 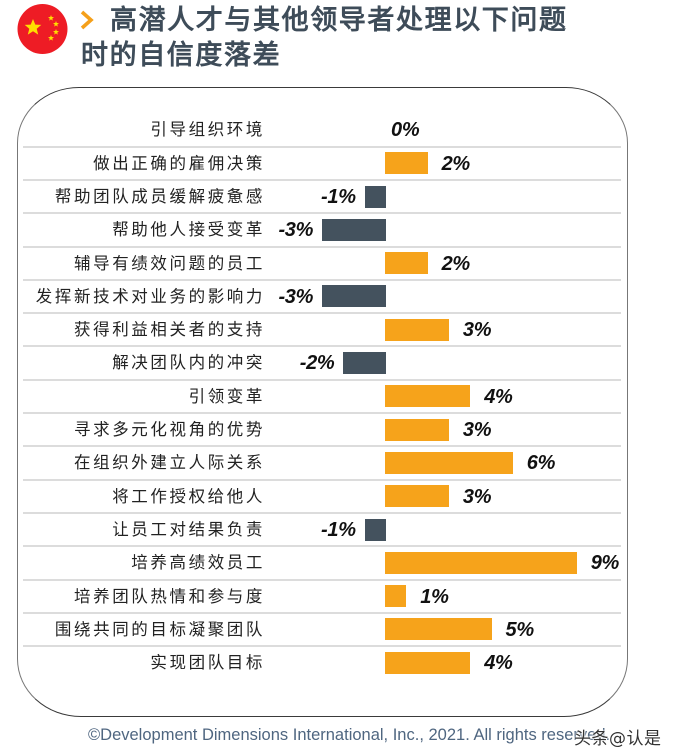 I want to click on chart-row: 发挥新技术对业务的影响力 -3%, so click(x=341, y=296).